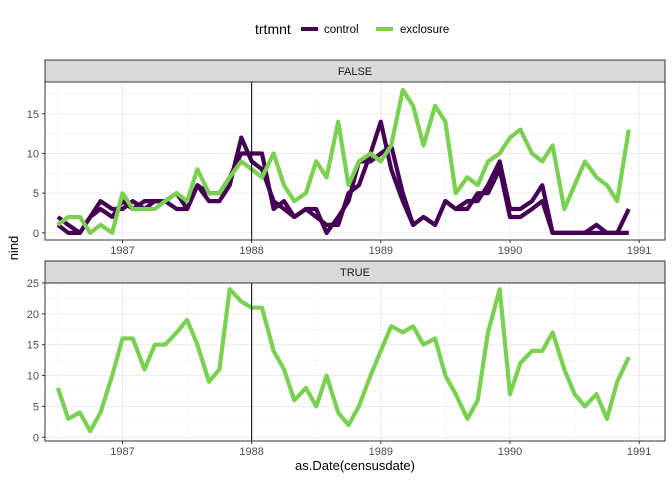  Describe the element at coordinates (424, 30) in the screenshot. I see `legend-label-exclosure: exclosure` at that location.